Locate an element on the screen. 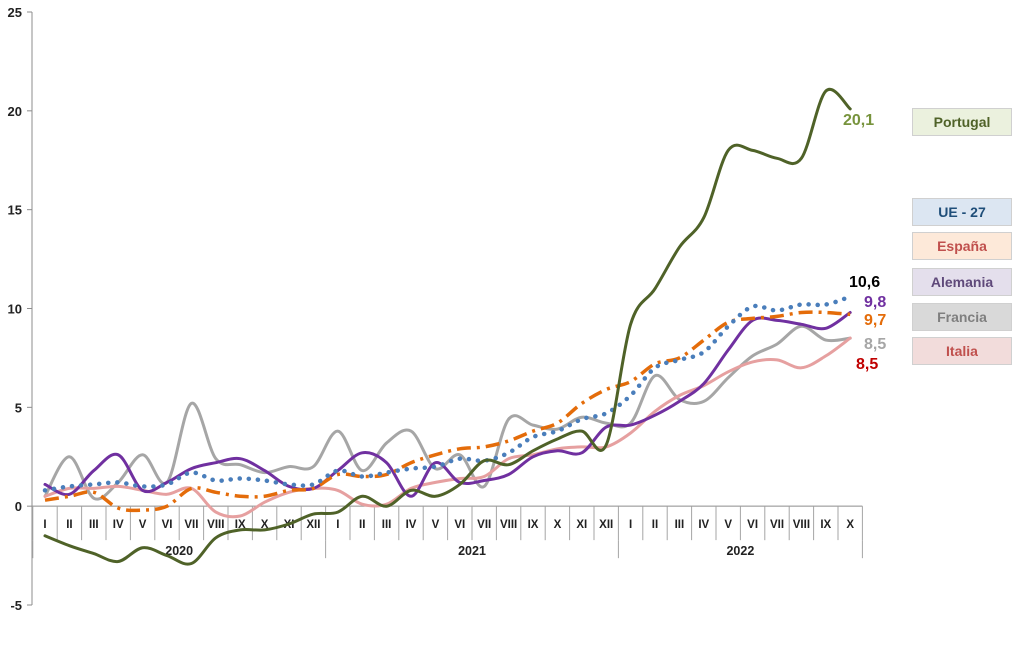 Image resolution: width=1024 pixels, height=669 pixels. y-axis: -5 0 5 10 15 20 25 is located at coordinates (20, 309).